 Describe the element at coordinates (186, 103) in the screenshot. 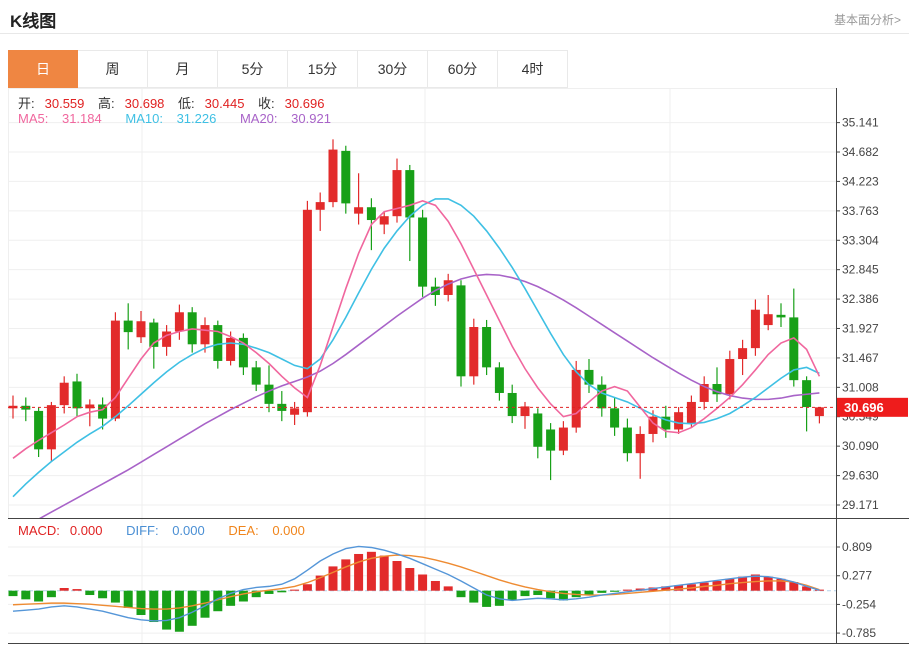

I see `low-label: 低:` at that location.